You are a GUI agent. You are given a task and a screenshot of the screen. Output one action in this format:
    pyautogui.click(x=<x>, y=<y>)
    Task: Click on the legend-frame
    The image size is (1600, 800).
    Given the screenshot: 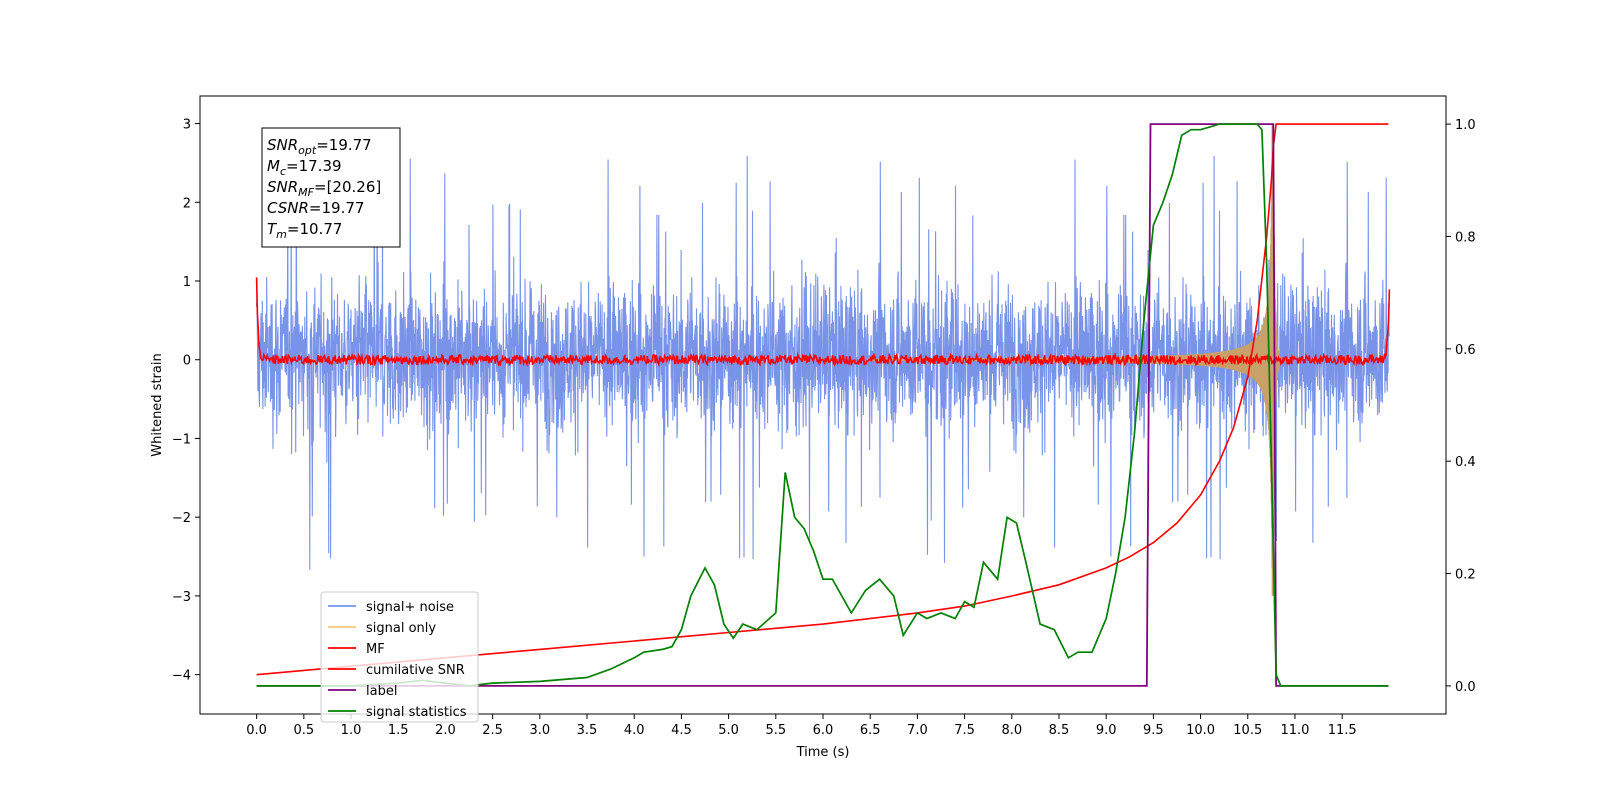 What is the action you would take?
    pyautogui.click(x=399, y=657)
    